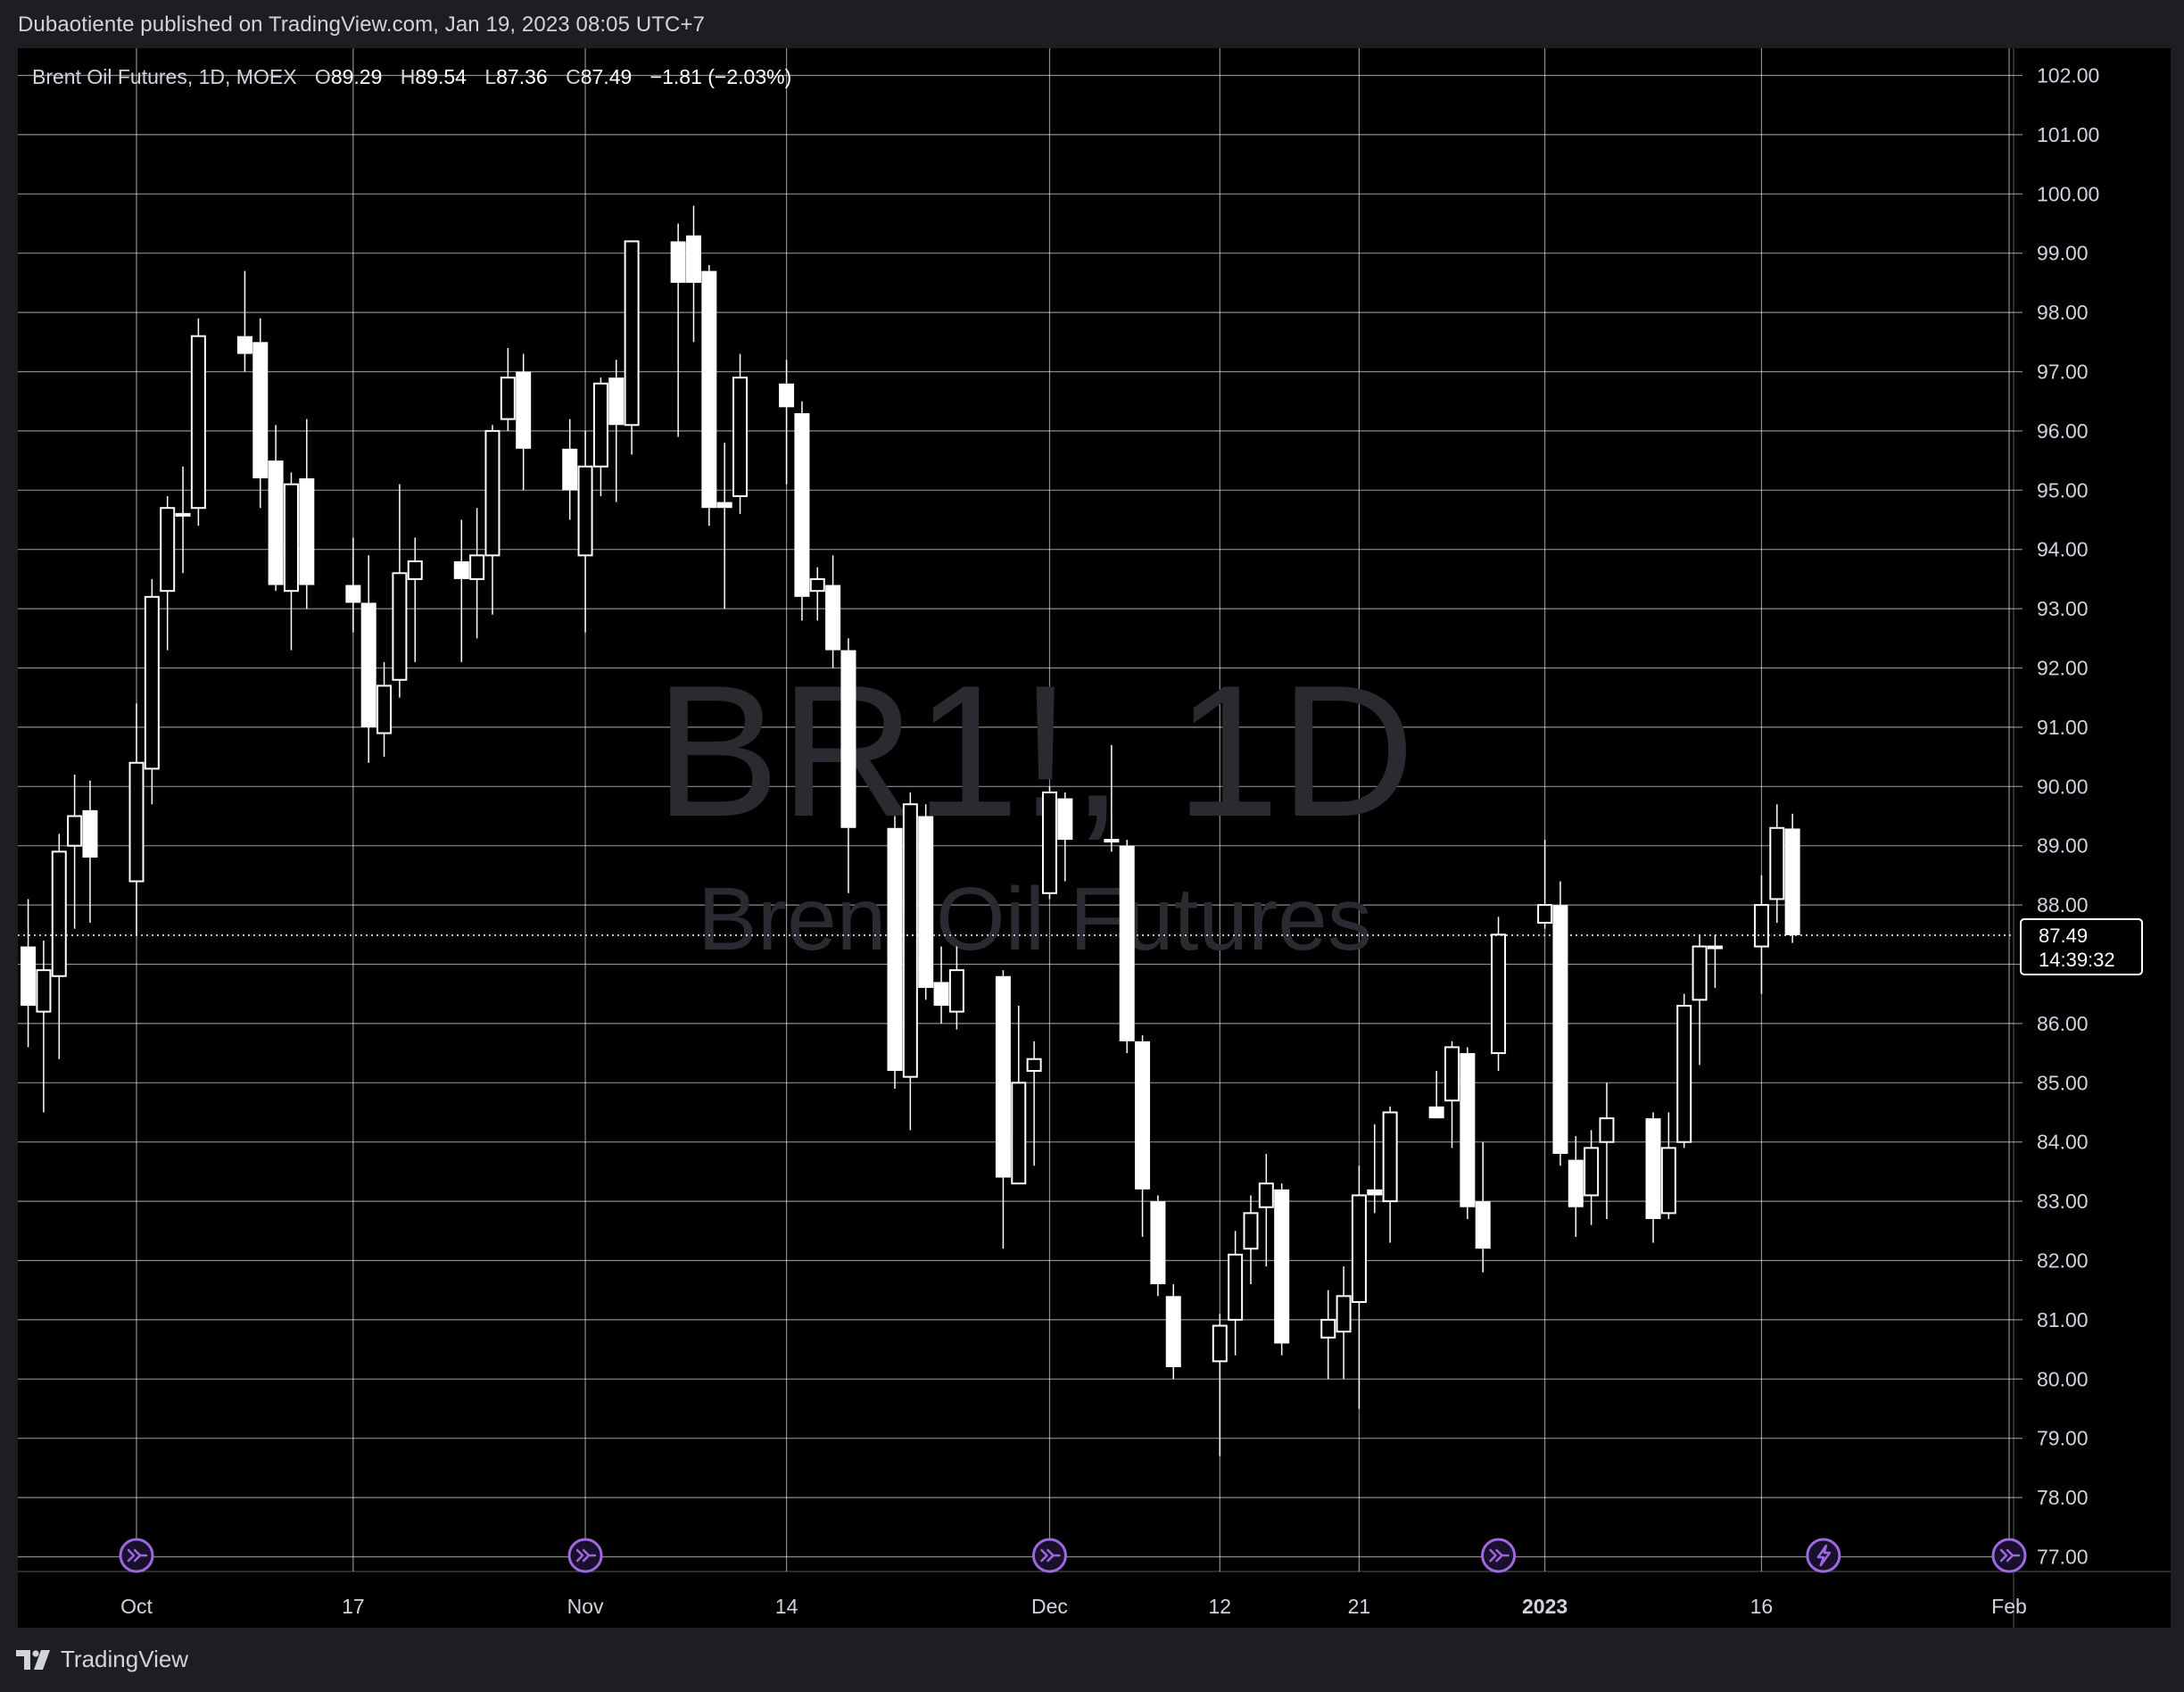 Image resolution: width=2184 pixels, height=1692 pixels. I want to click on x-tick-label: 21, so click(1360, 1606).